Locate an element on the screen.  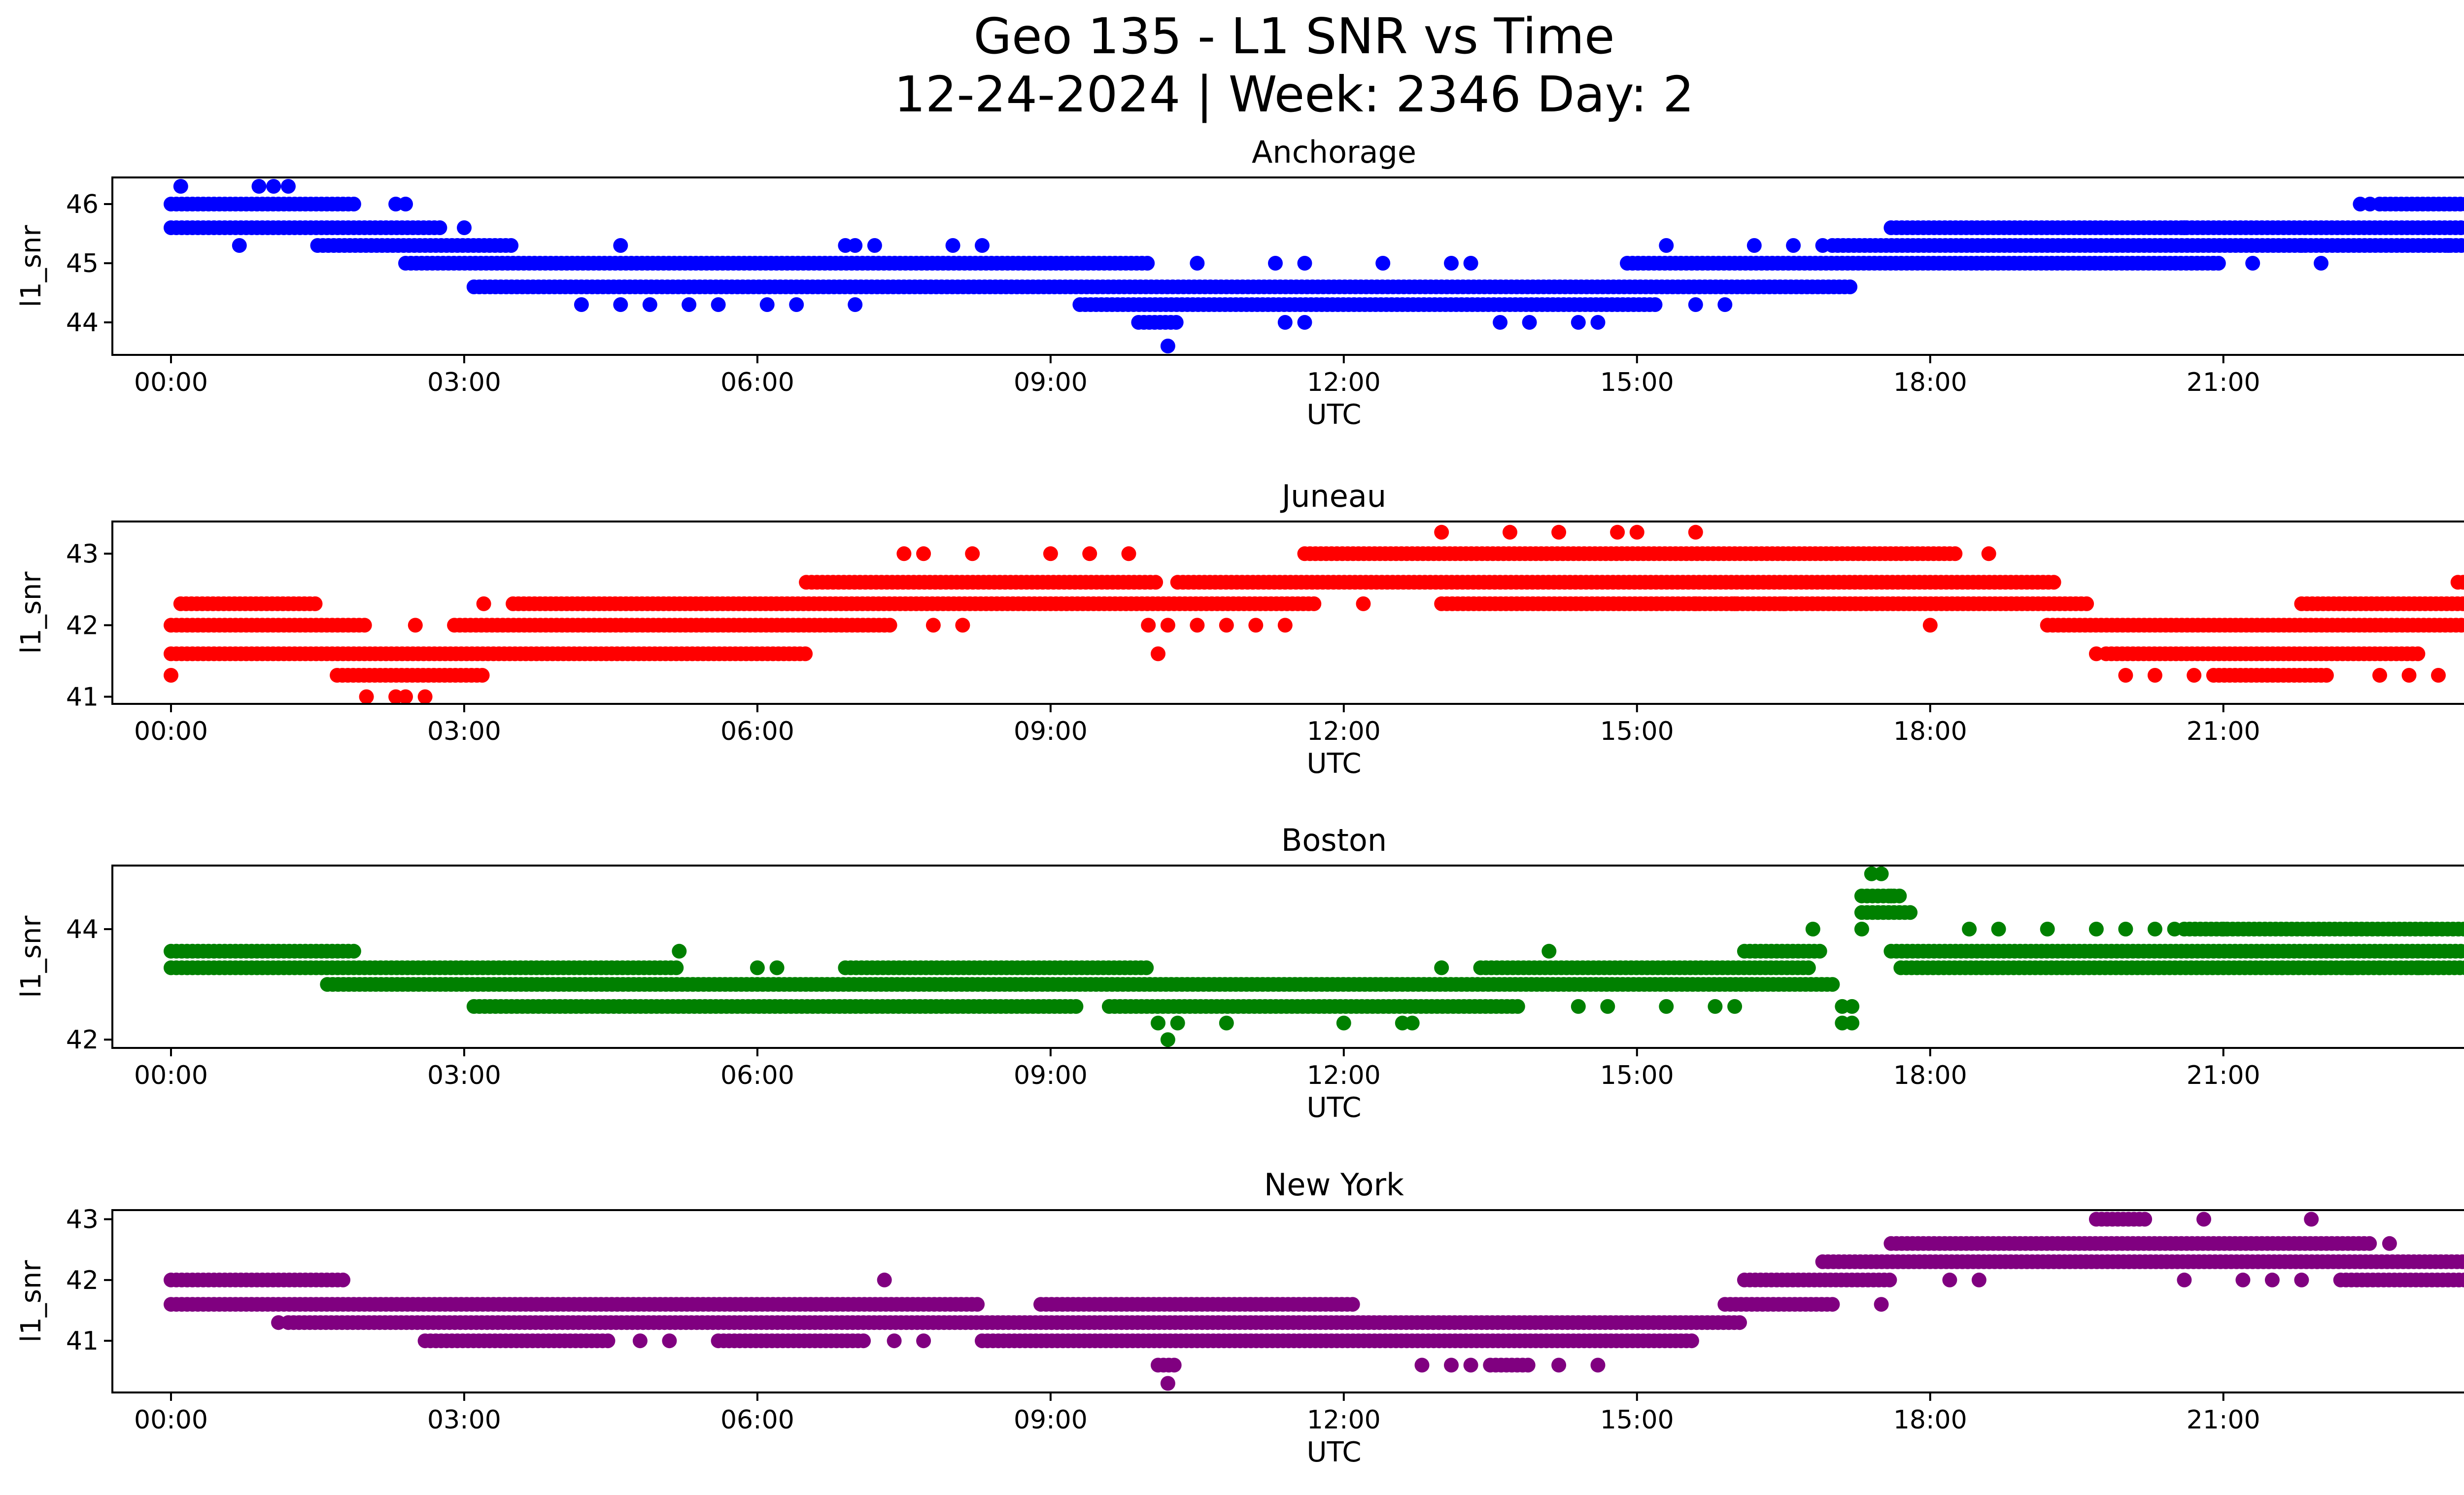
series-juneau is located at coordinates (1314, 614).